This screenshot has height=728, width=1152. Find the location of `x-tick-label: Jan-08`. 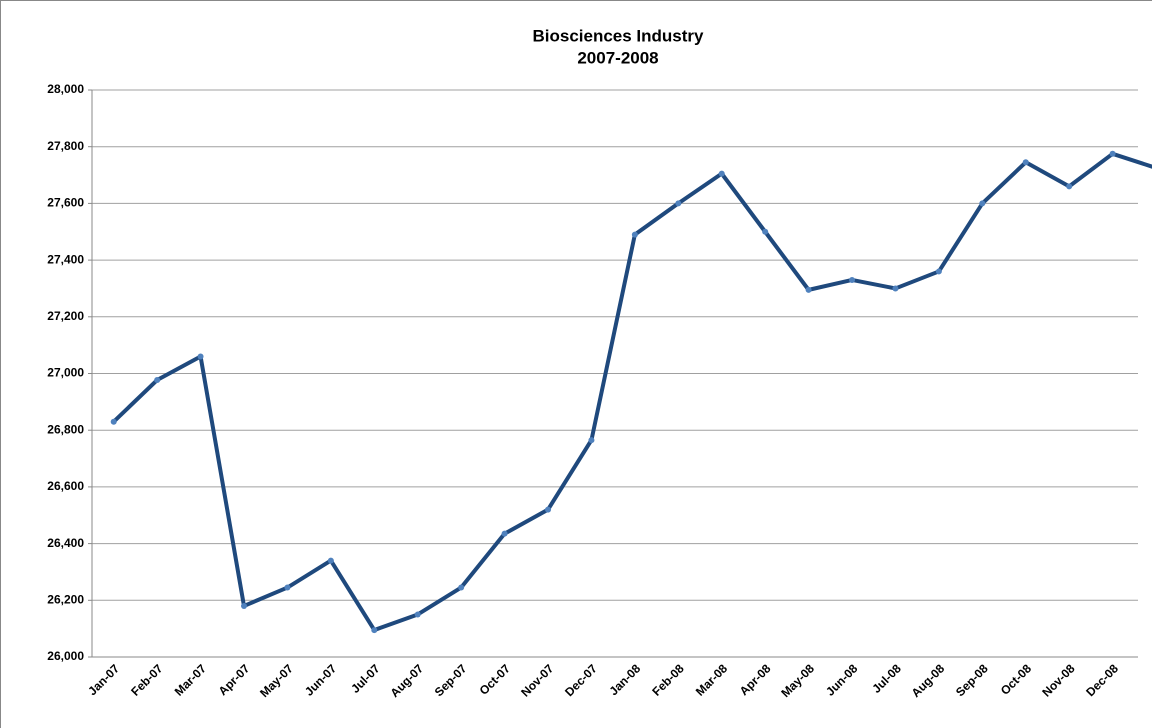

x-tick-label: Jan-08 is located at coordinates (624, 679).